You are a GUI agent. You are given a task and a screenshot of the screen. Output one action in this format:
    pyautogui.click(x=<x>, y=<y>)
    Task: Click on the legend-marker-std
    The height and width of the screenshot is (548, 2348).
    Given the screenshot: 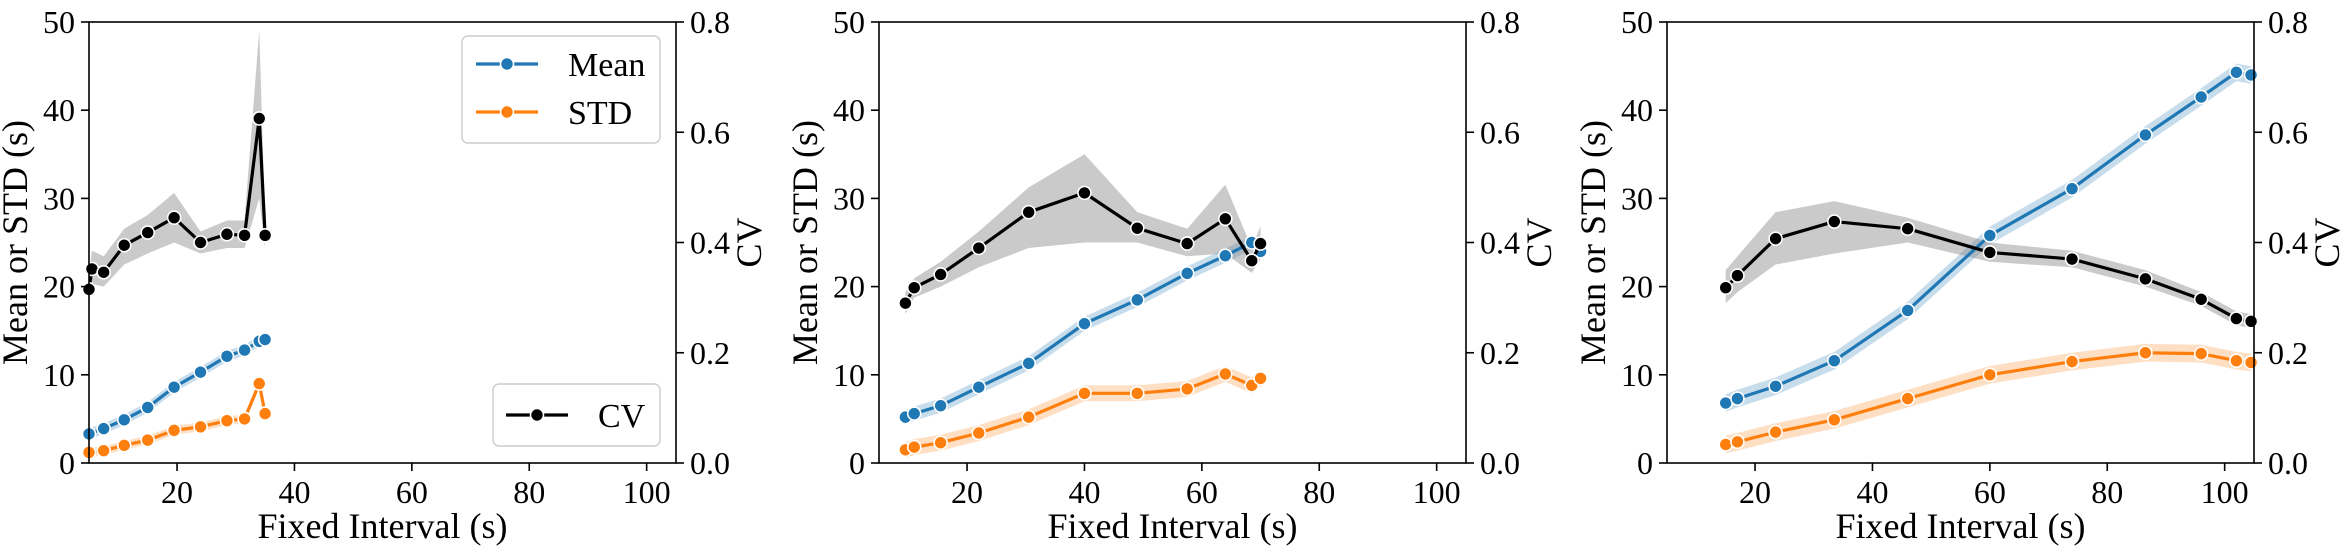 What is the action you would take?
    pyautogui.click(x=507, y=112)
    